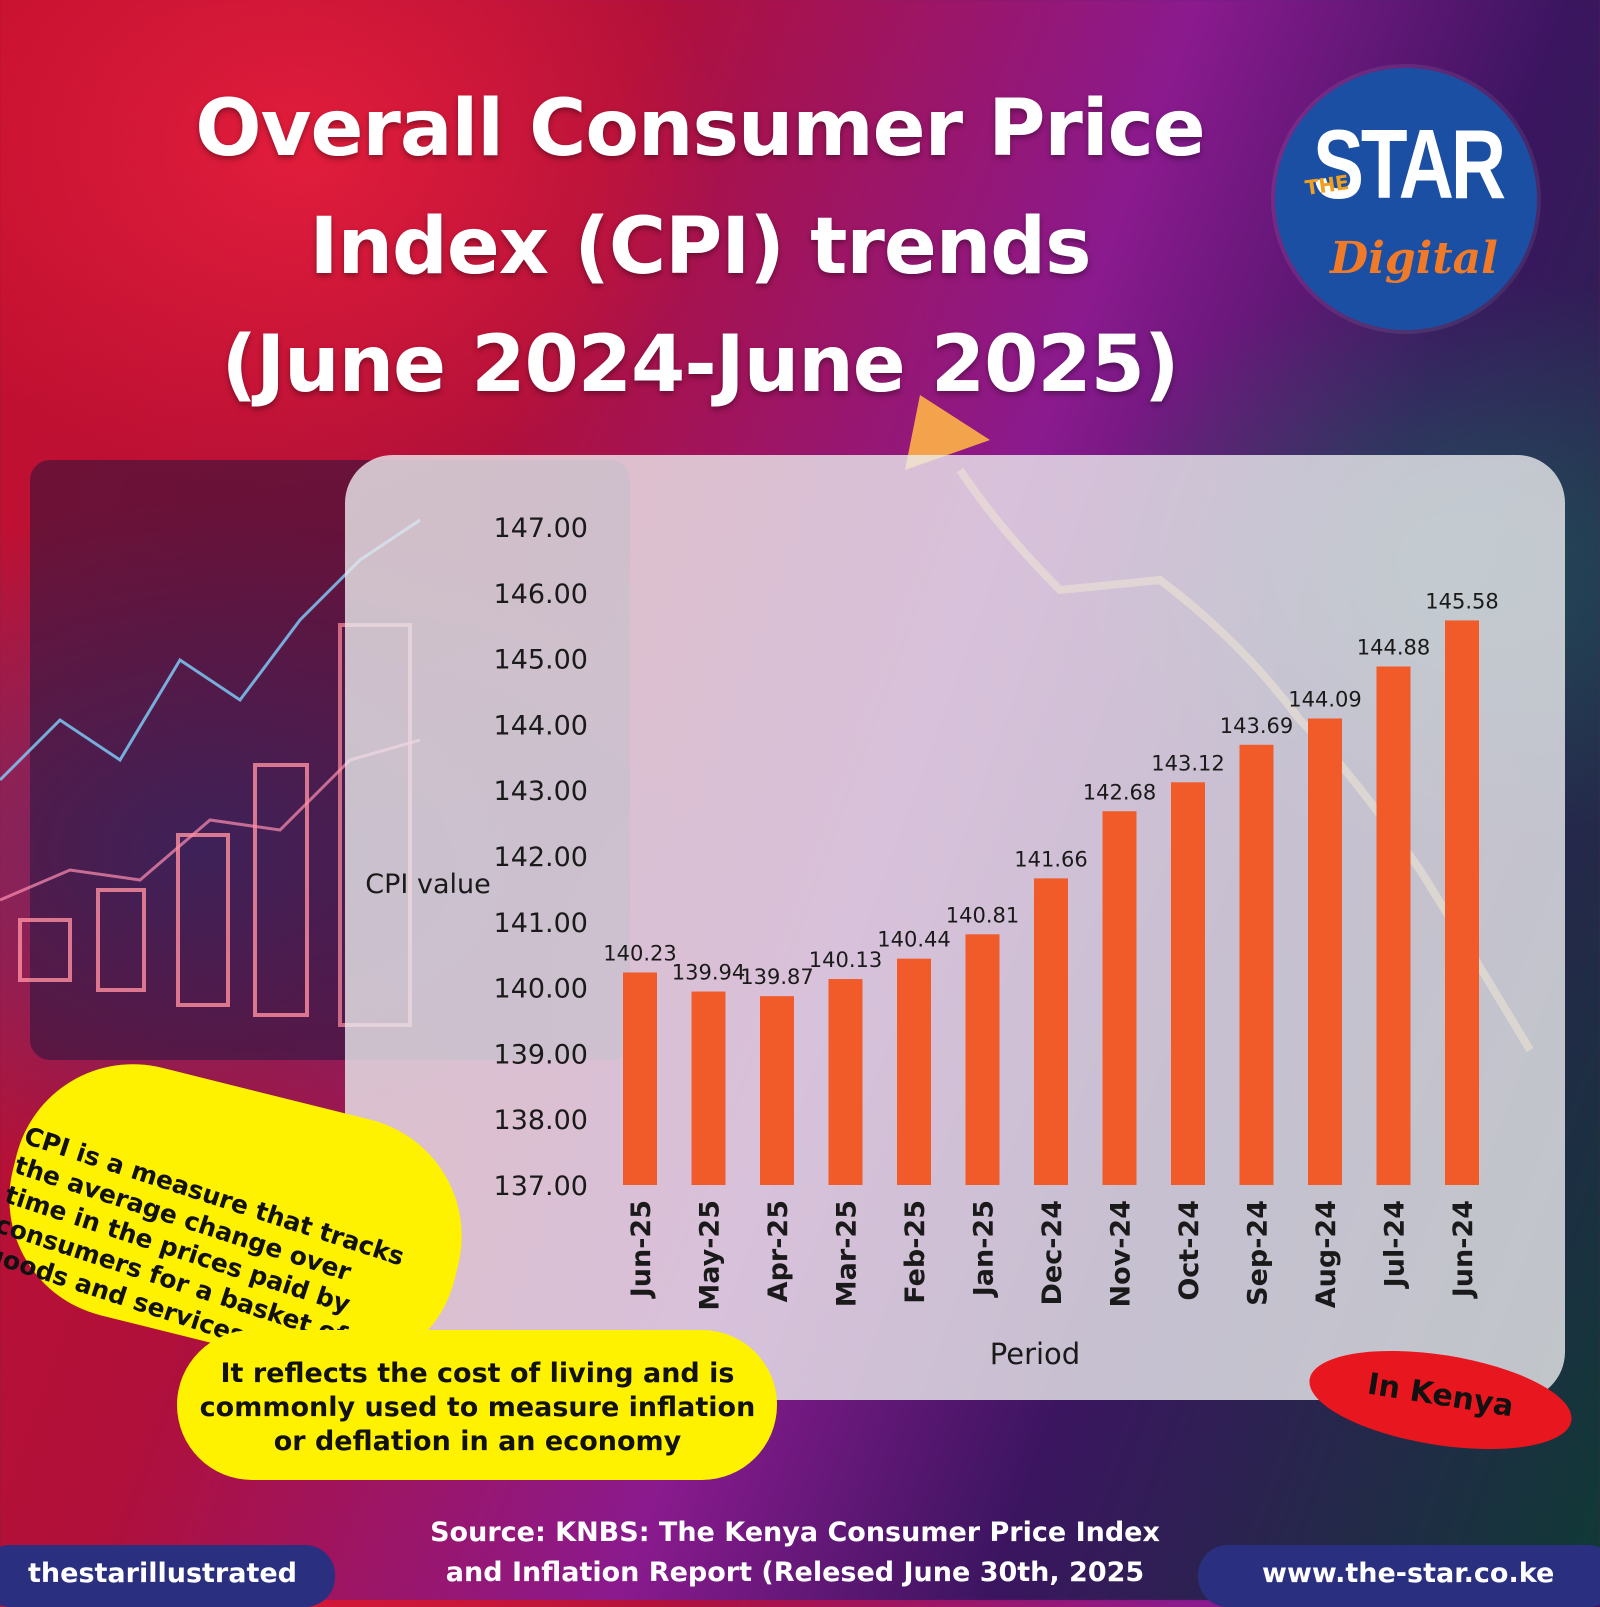 This screenshot has height=1607, width=1600. I want to click on data-label: 144.88, so click(1393, 647).